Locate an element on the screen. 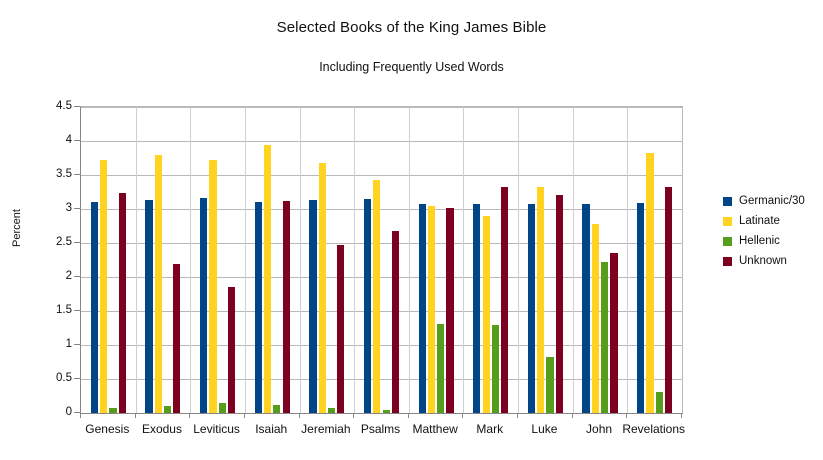 The width and height of the screenshot is (823, 460). y-tick-label: 4.5 is located at coordinates (64, 106).